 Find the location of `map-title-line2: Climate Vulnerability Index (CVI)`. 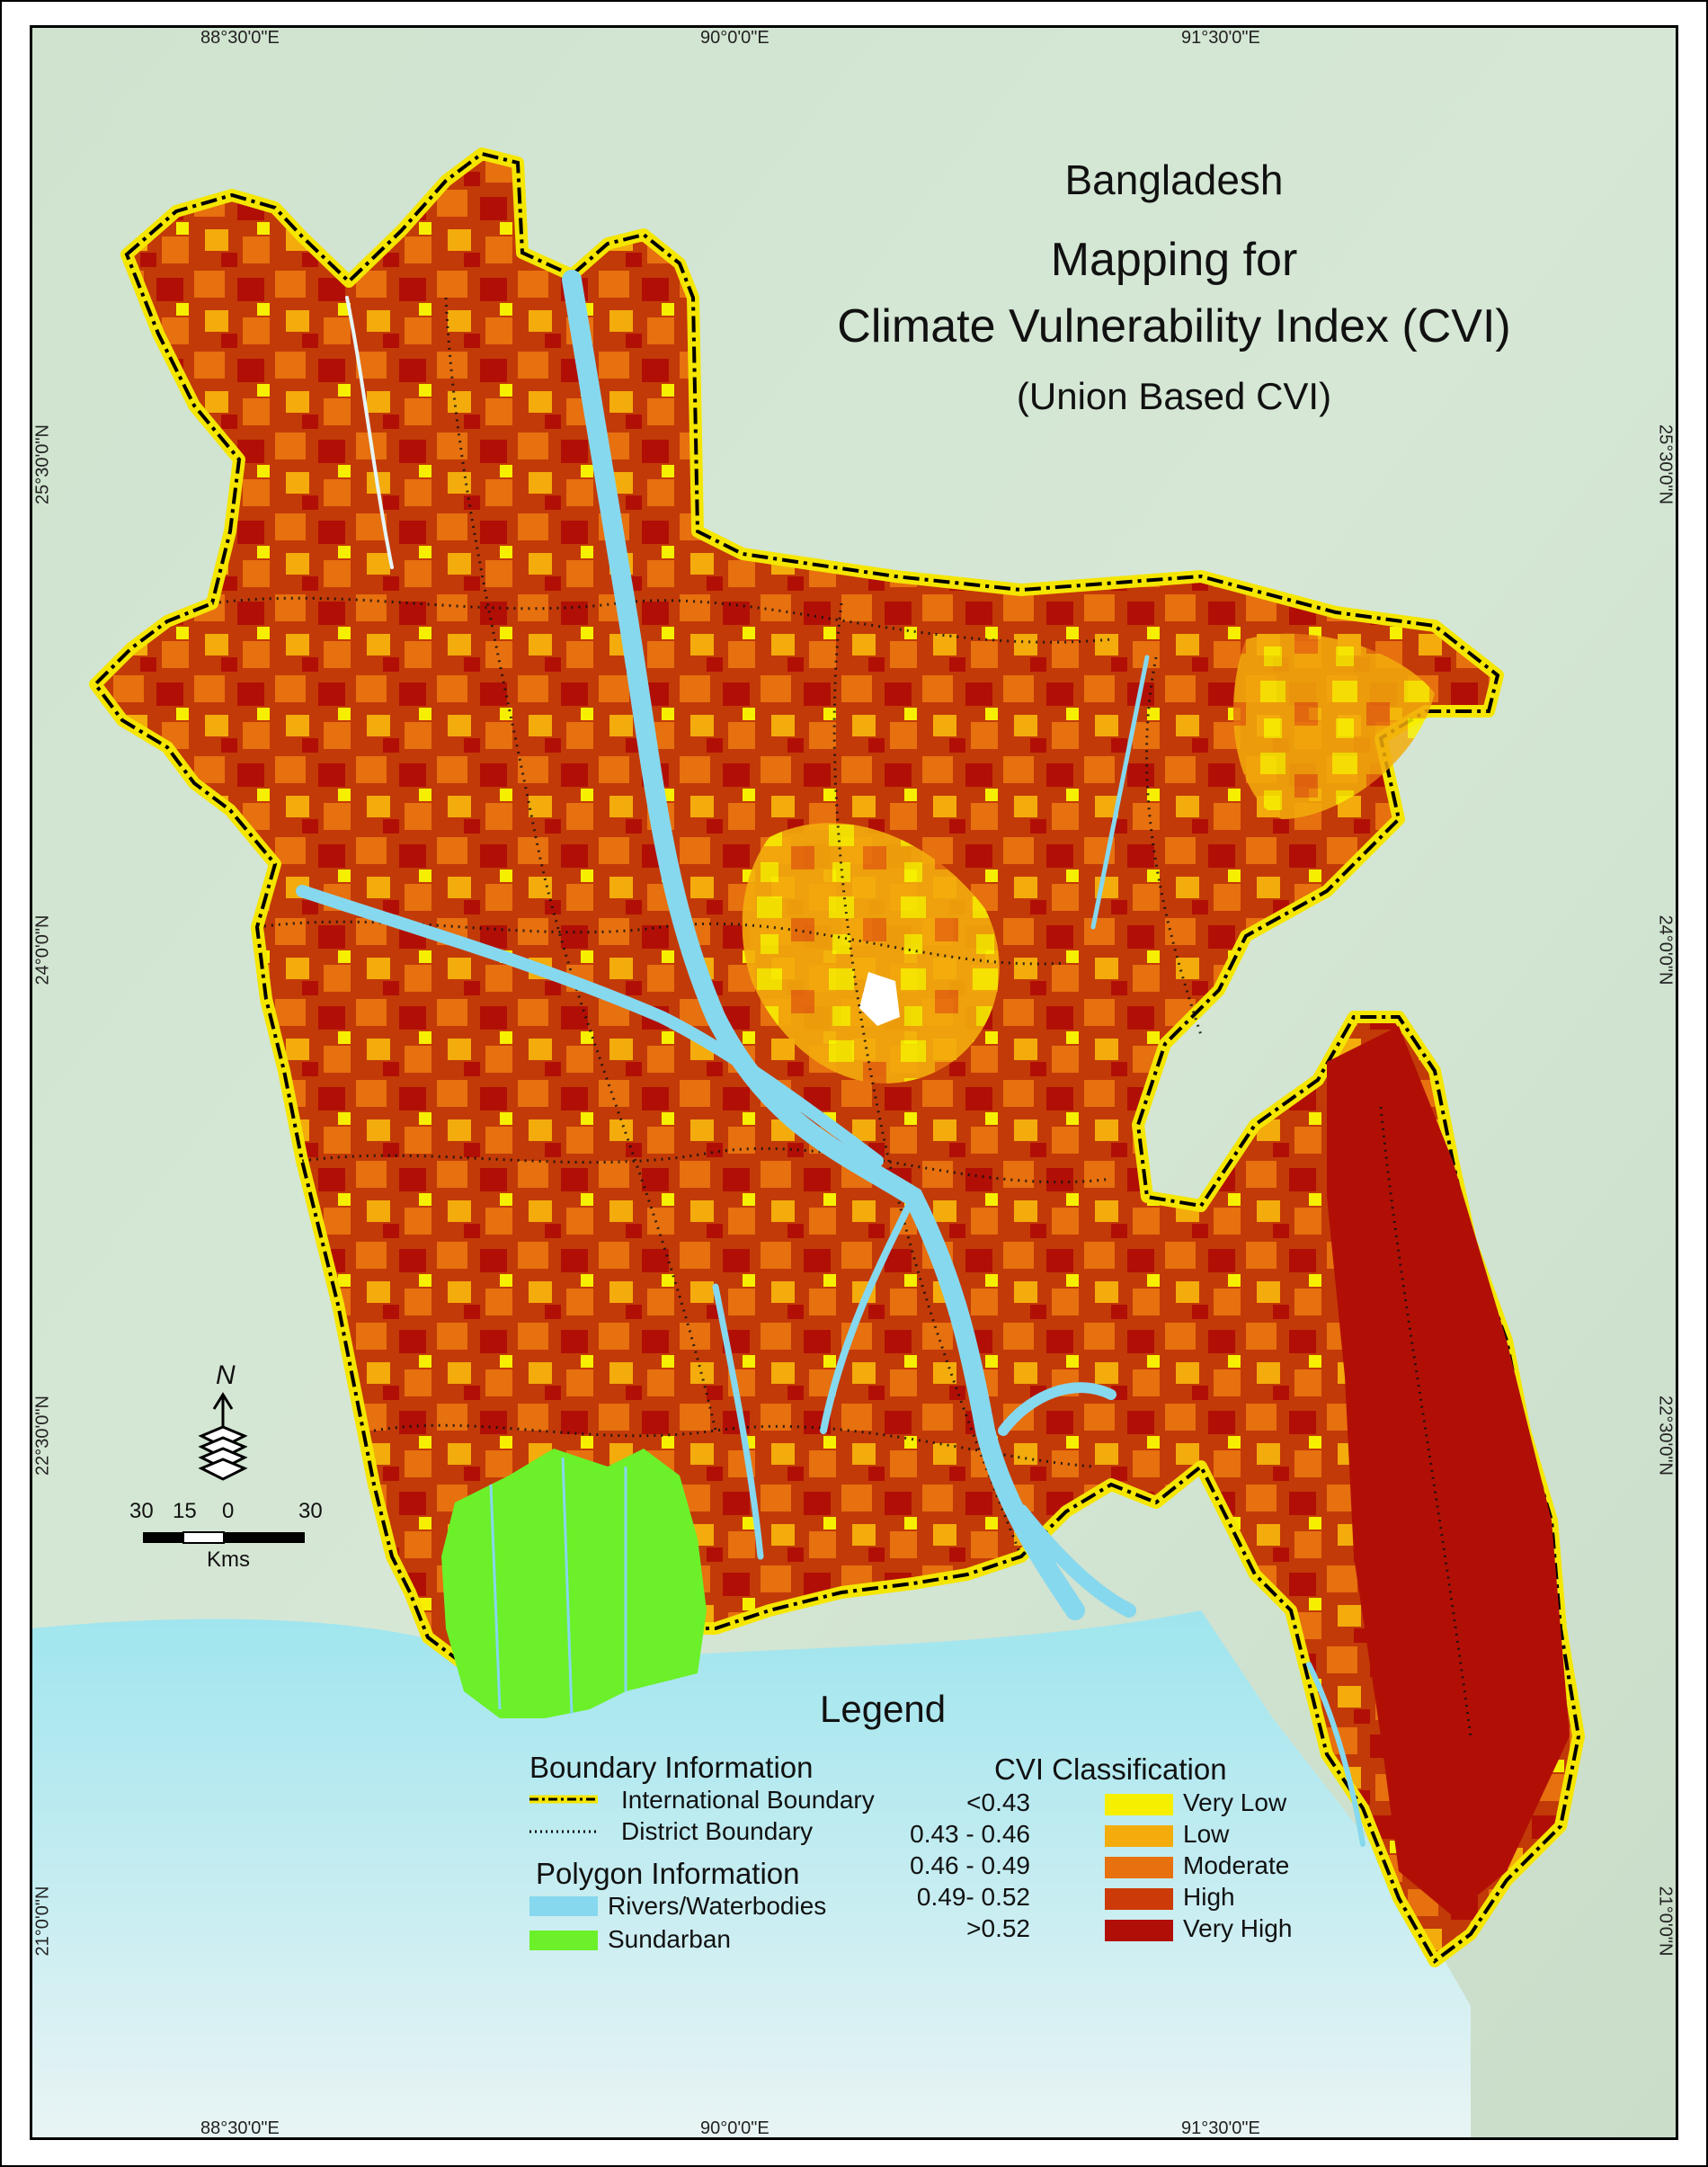

map-title-line2: Climate Vulnerability Index (CVI) is located at coordinates (1174, 326).